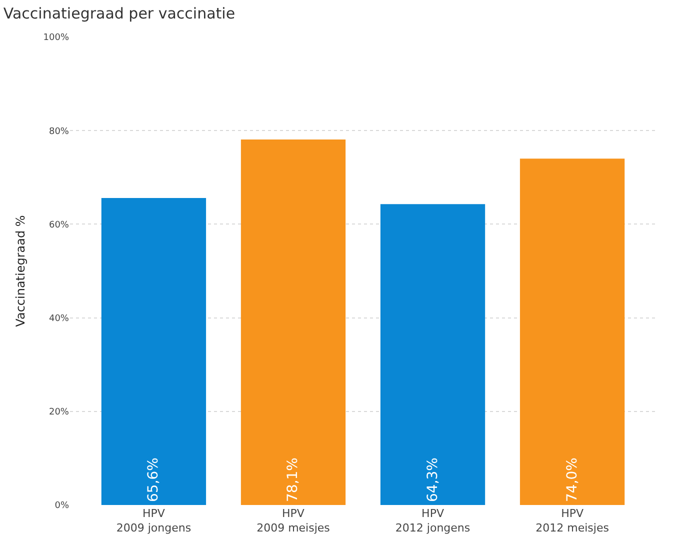 This screenshot has height=546, width=681. Describe the element at coordinates (62, 506) in the screenshot. I see `y-tick-label: 0%` at that location.